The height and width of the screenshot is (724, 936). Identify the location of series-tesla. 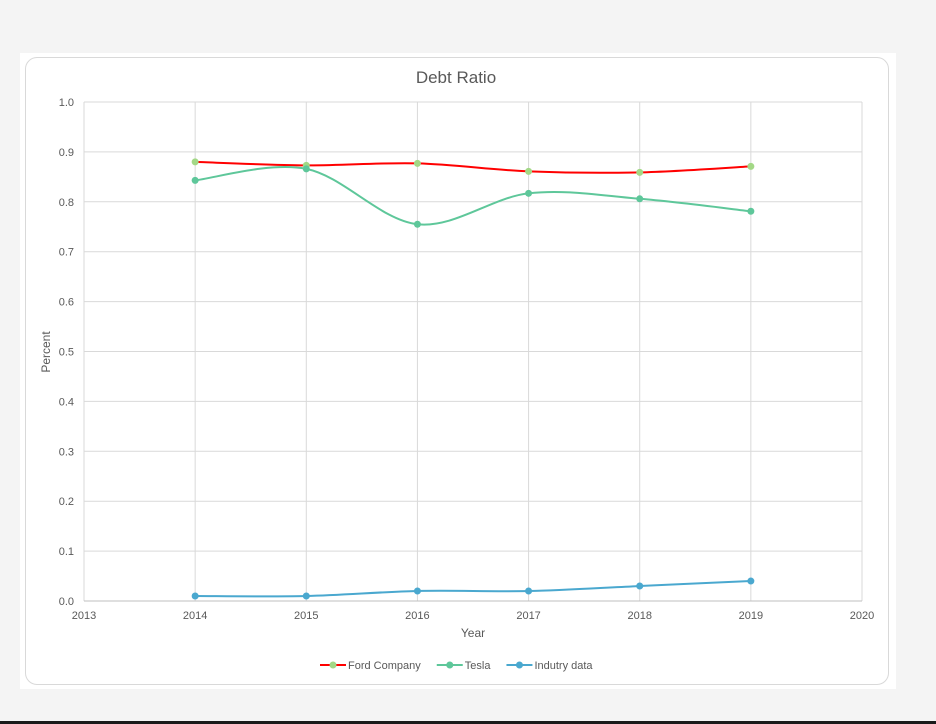
(473, 196).